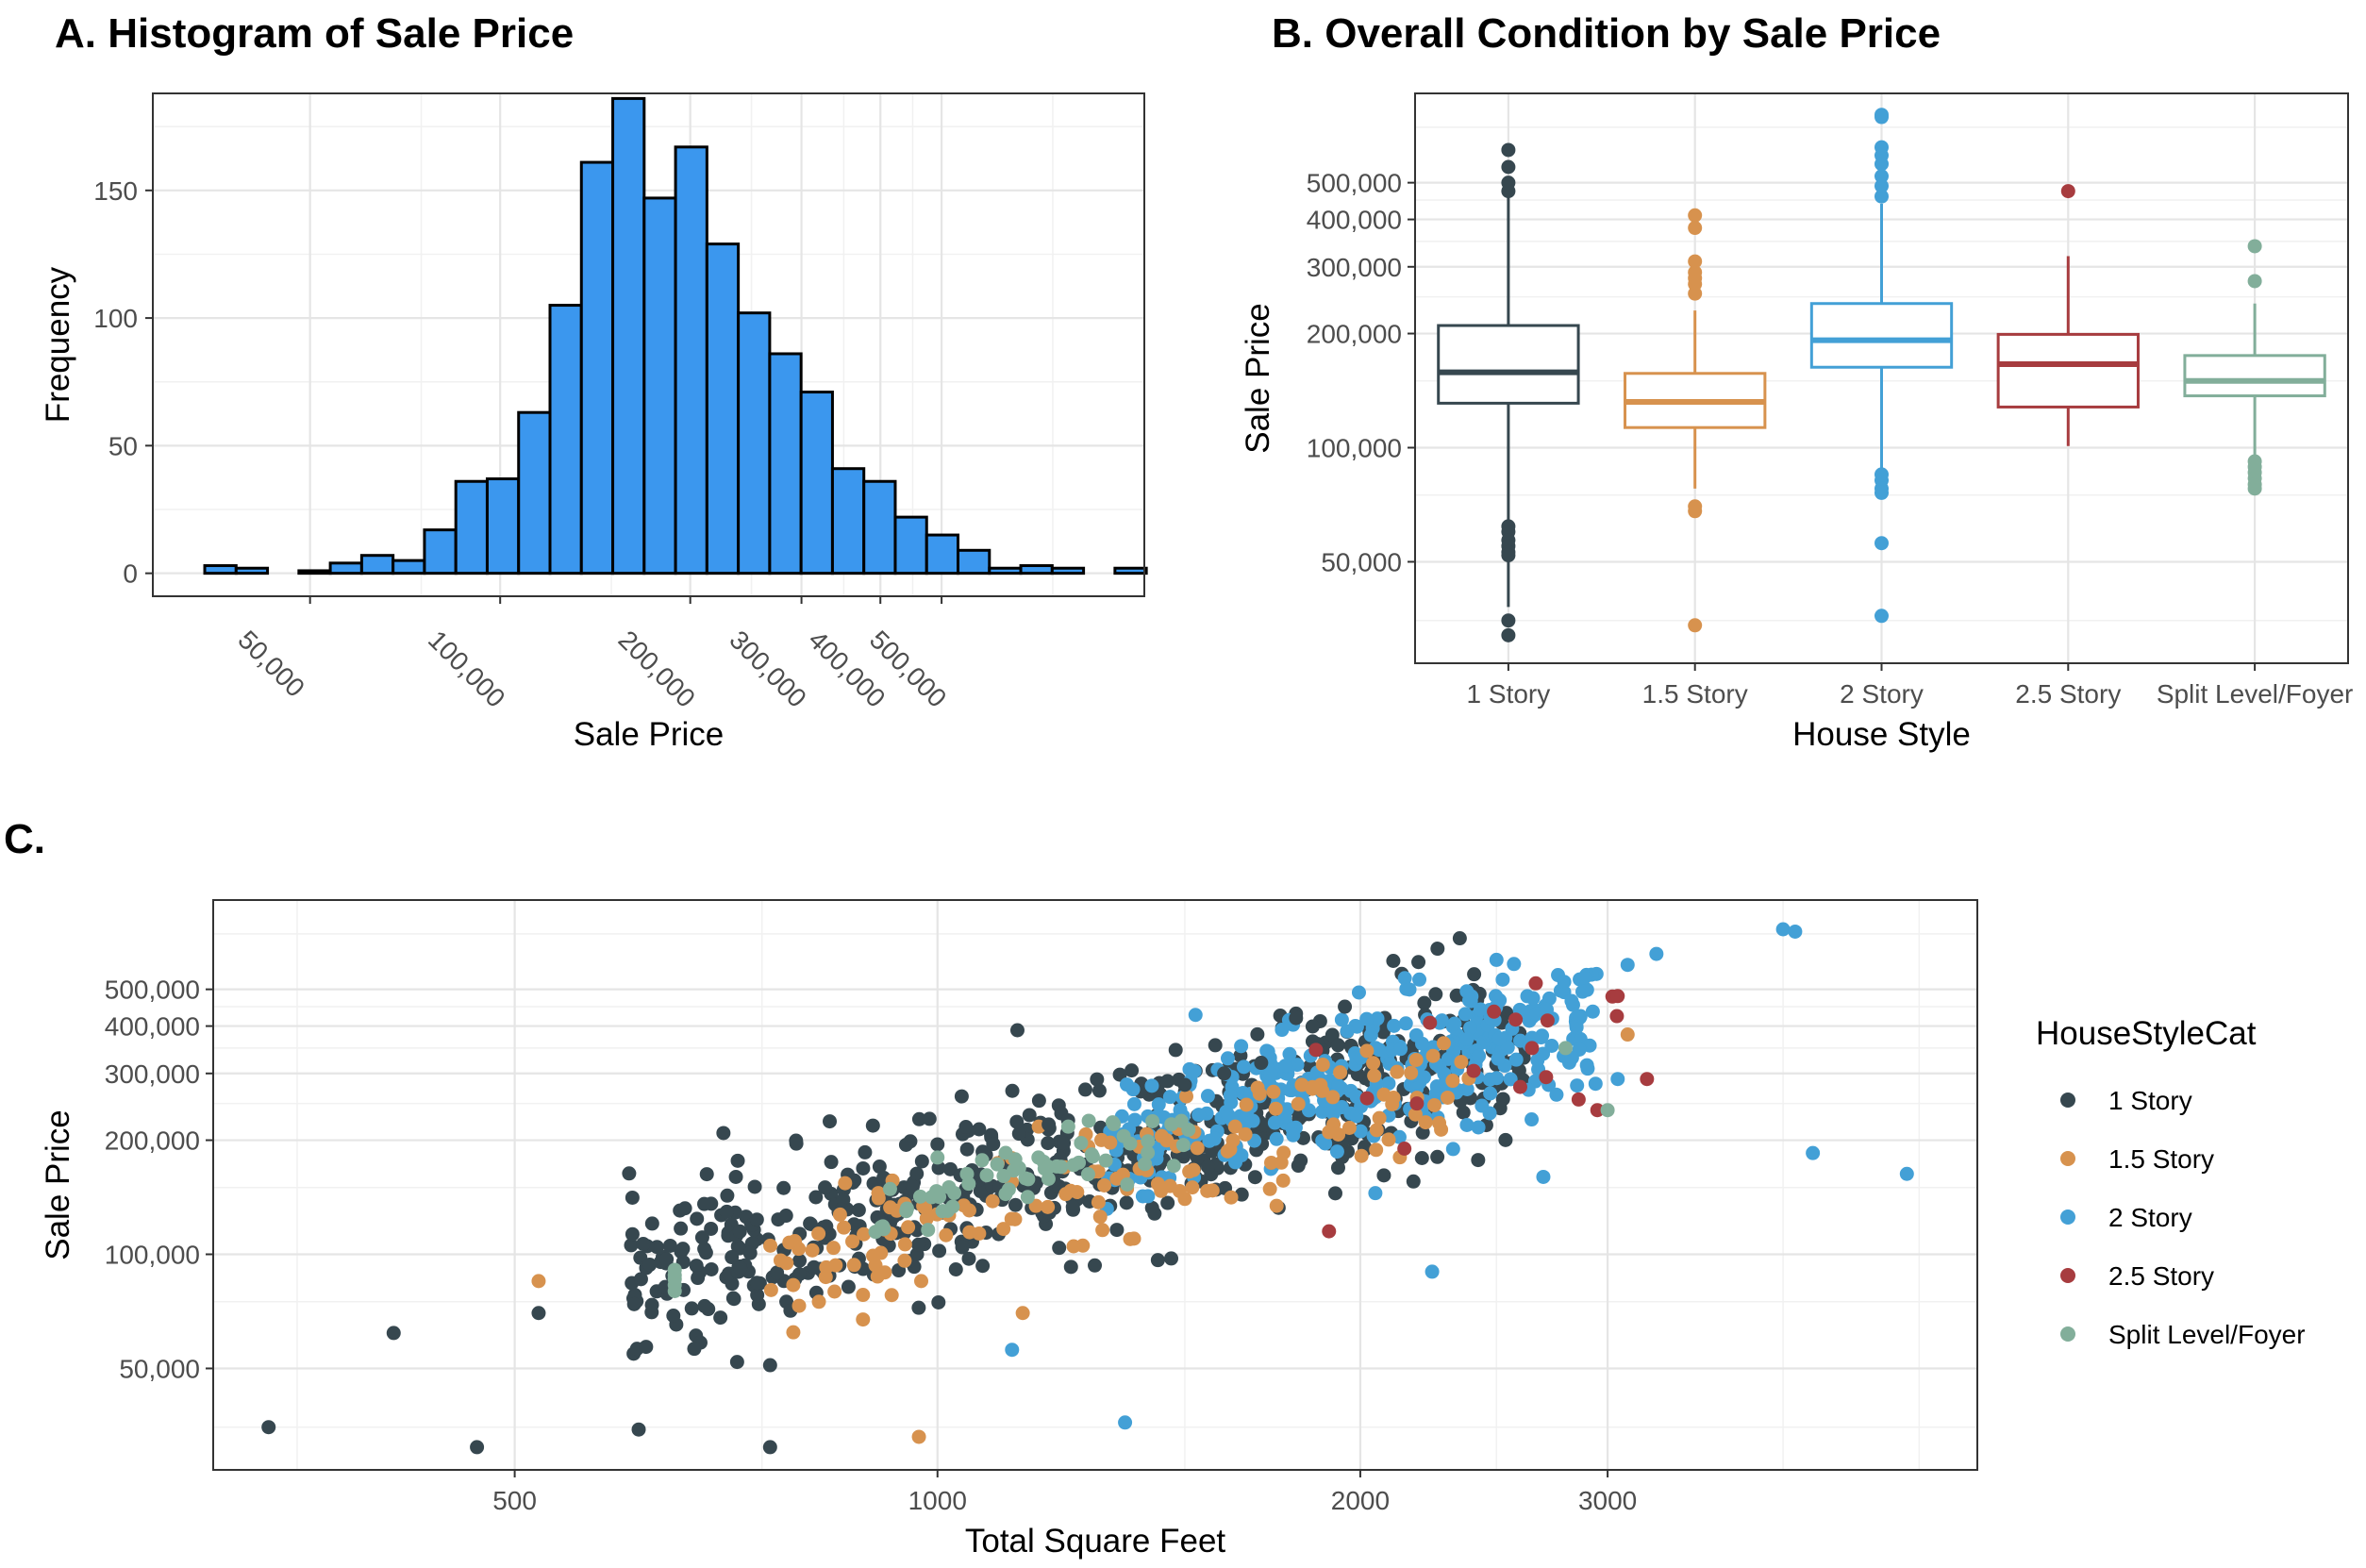 The image size is (2366, 1568). I want to click on y-tick-label: 500,000, so click(1354, 183).